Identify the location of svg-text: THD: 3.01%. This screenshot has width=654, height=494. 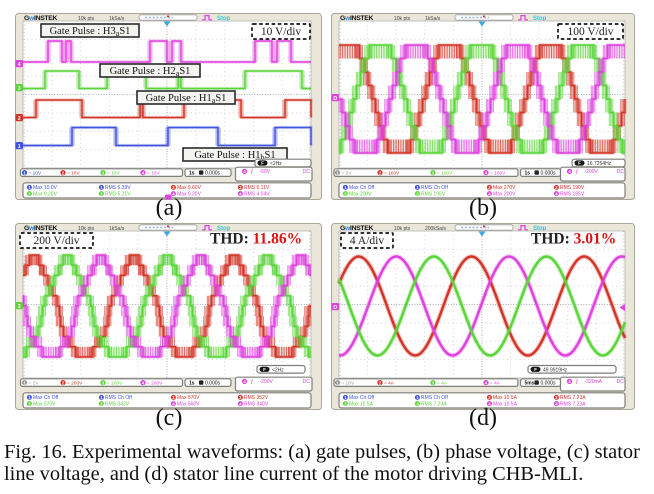
(573, 239).